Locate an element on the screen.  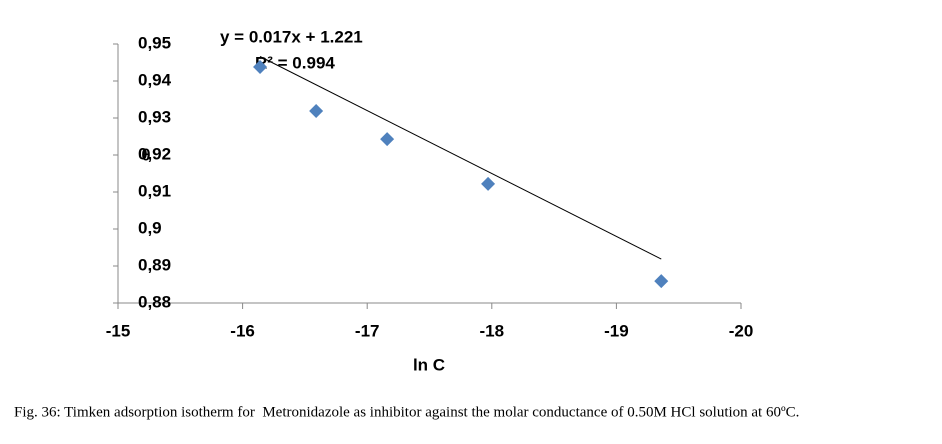
y-axis-label: θ is located at coordinates (145, 154).